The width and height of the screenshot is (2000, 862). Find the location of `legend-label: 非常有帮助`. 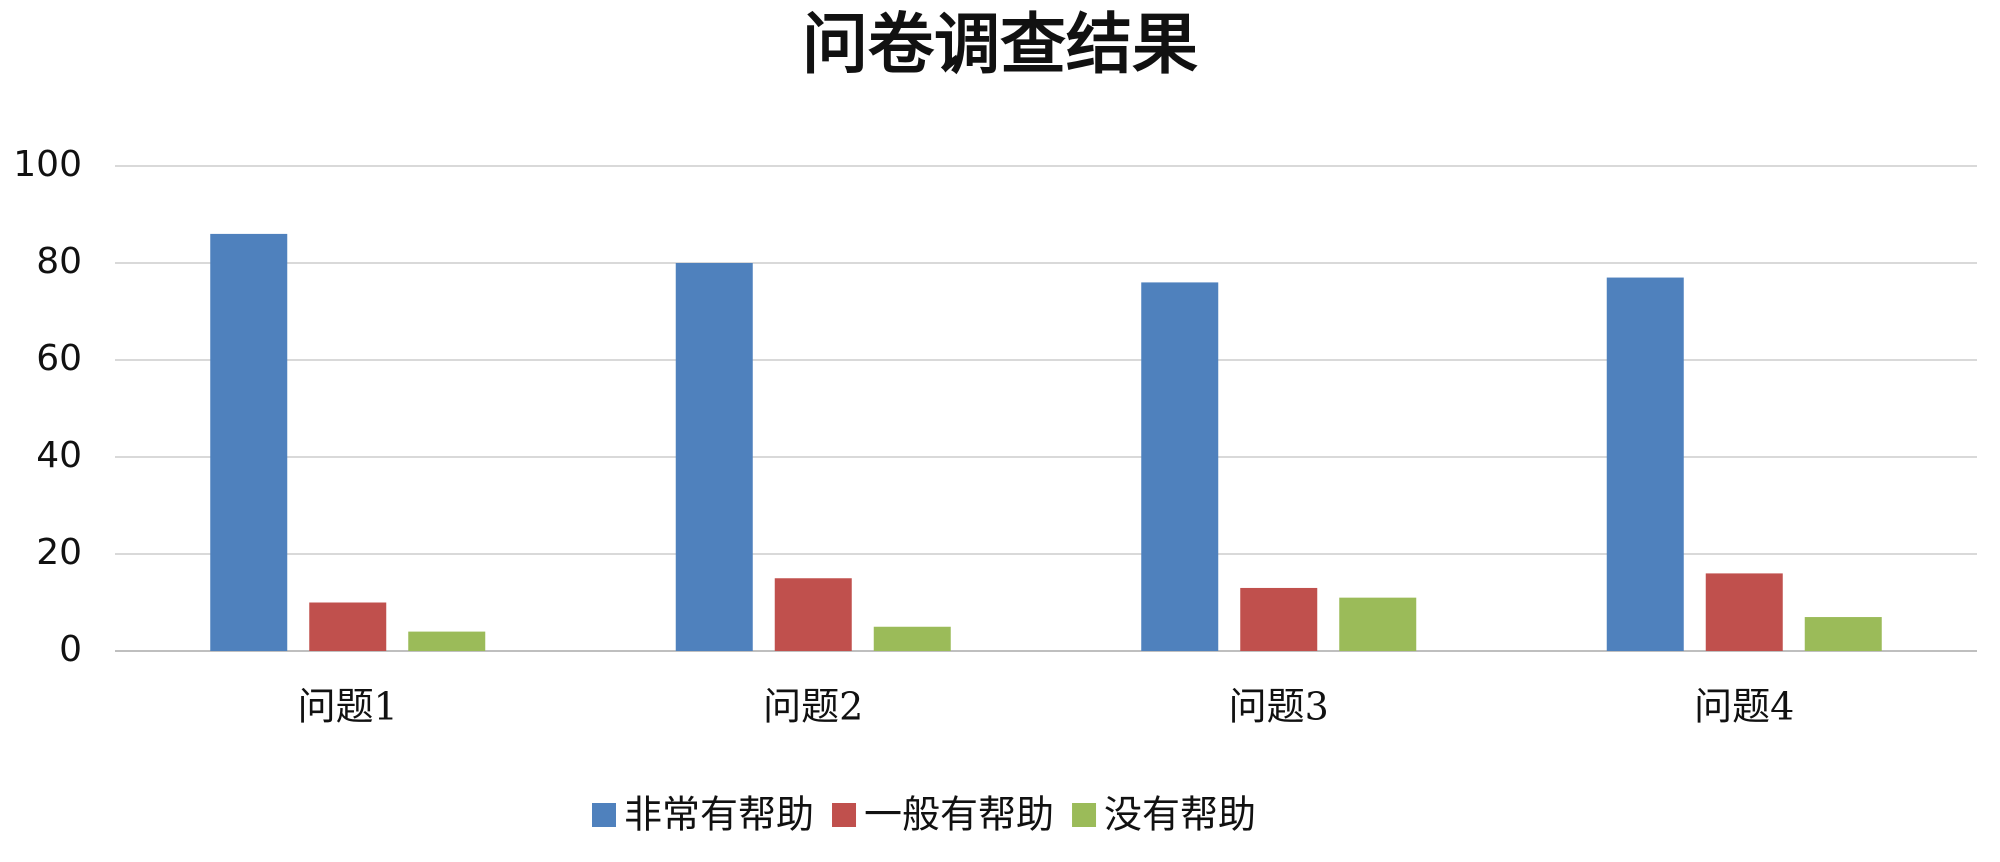

legend-label: 非常有帮助 is located at coordinates (719, 815).